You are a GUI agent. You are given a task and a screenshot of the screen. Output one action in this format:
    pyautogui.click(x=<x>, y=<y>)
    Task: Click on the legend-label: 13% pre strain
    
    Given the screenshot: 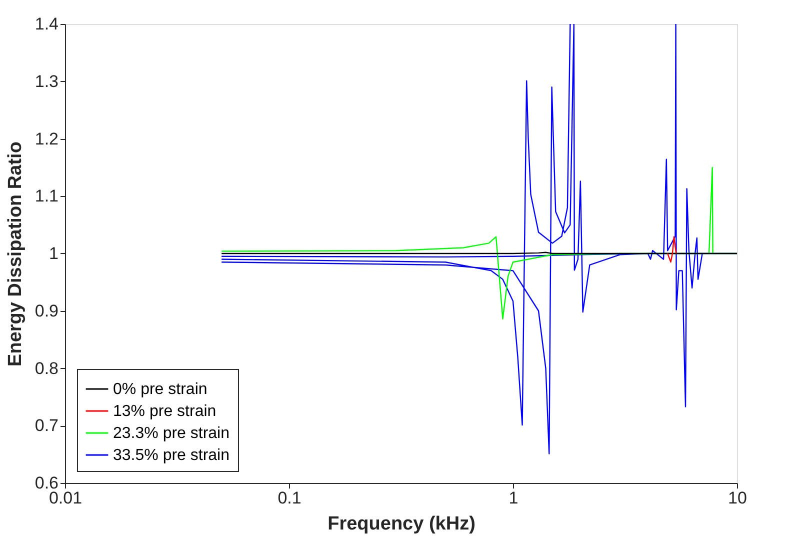 What is the action you would take?
    pyautogui.click(x=164, y=411)
    